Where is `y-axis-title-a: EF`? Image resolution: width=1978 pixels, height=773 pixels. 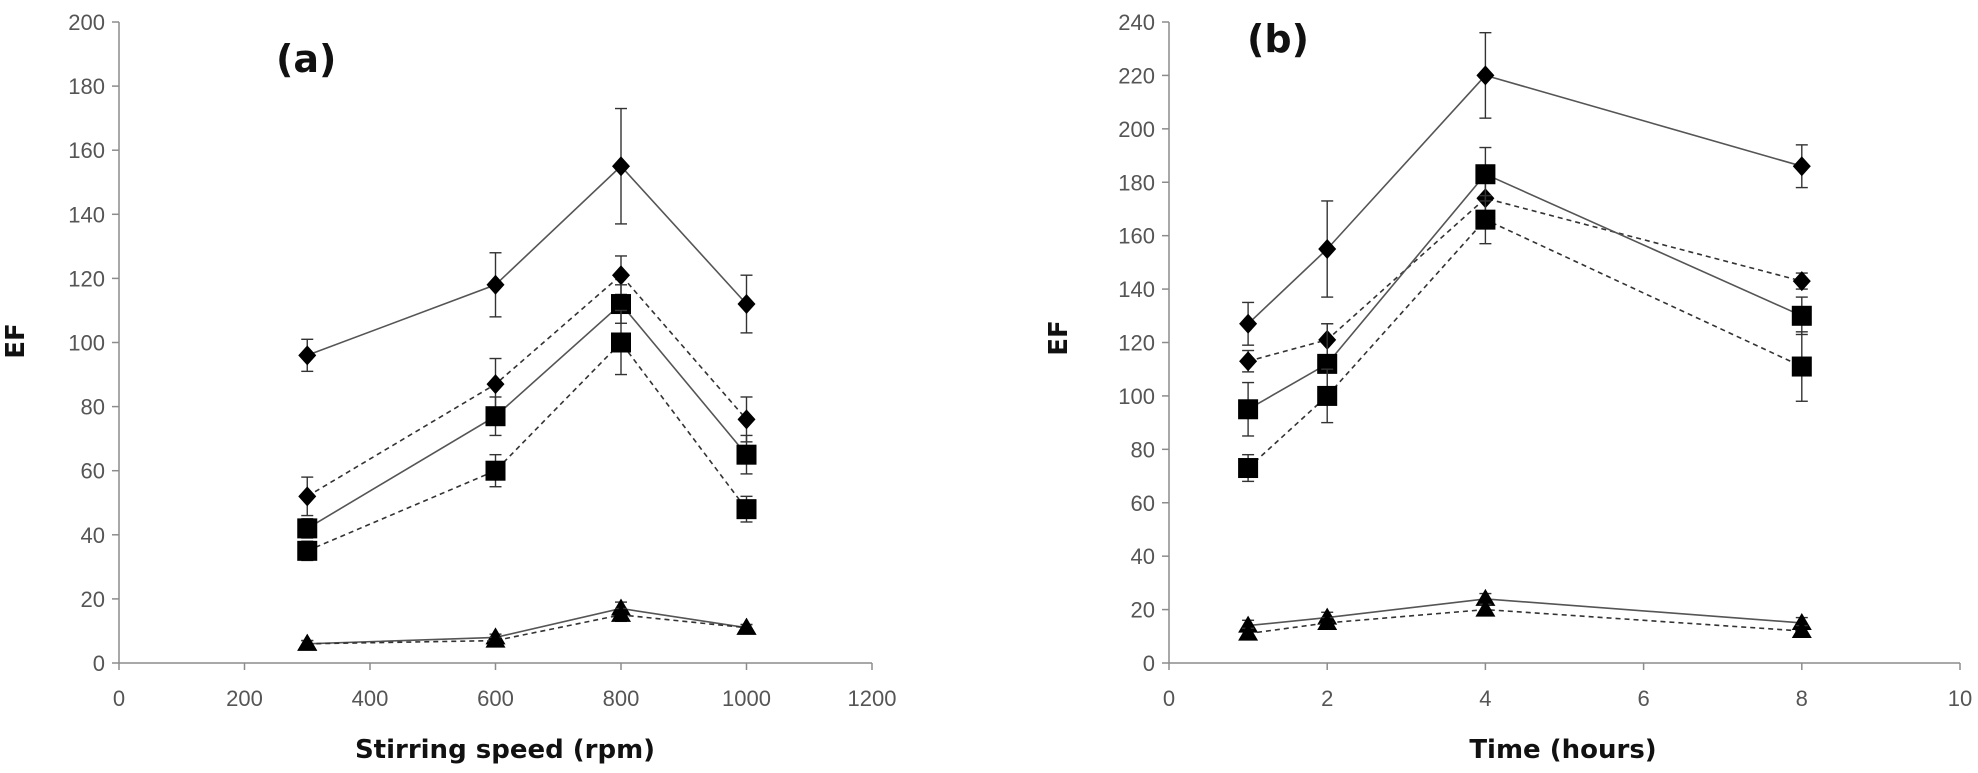
y-axis-title-a: EF is located at coordinates (16, 341).